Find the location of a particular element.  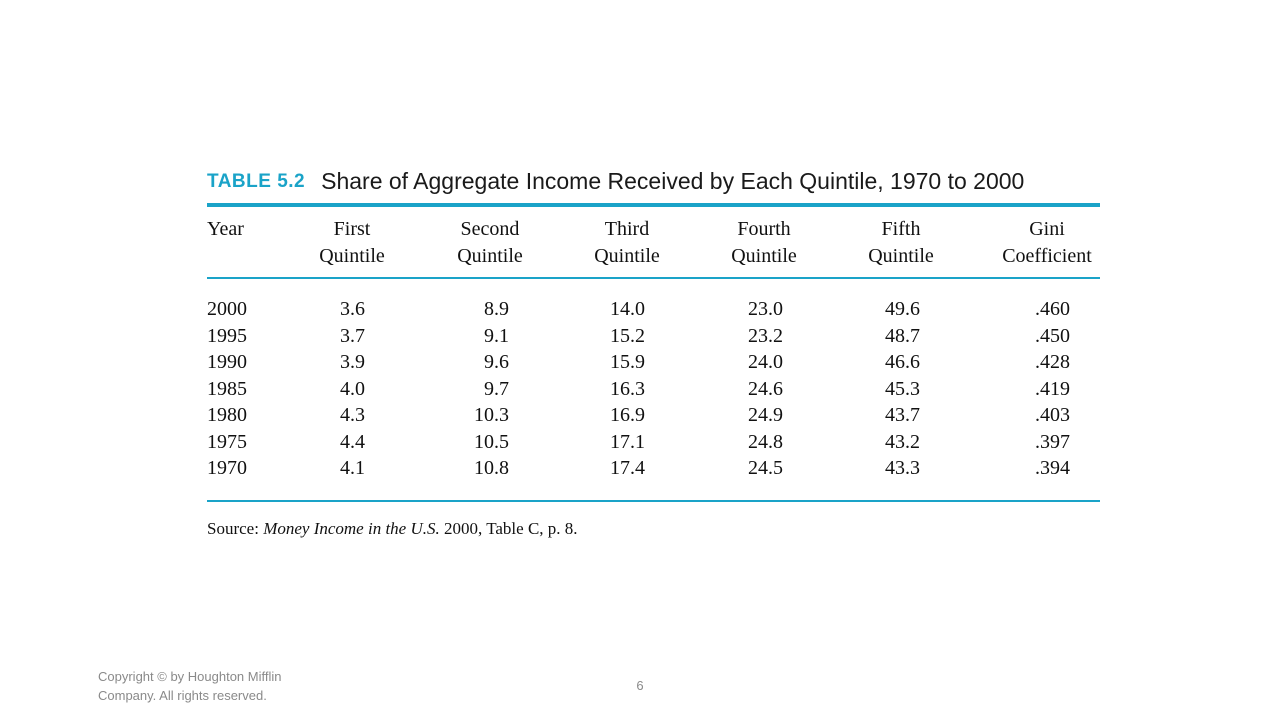

source-details: 2000, Table C, p. 8. is located at coordinates (511, 528).